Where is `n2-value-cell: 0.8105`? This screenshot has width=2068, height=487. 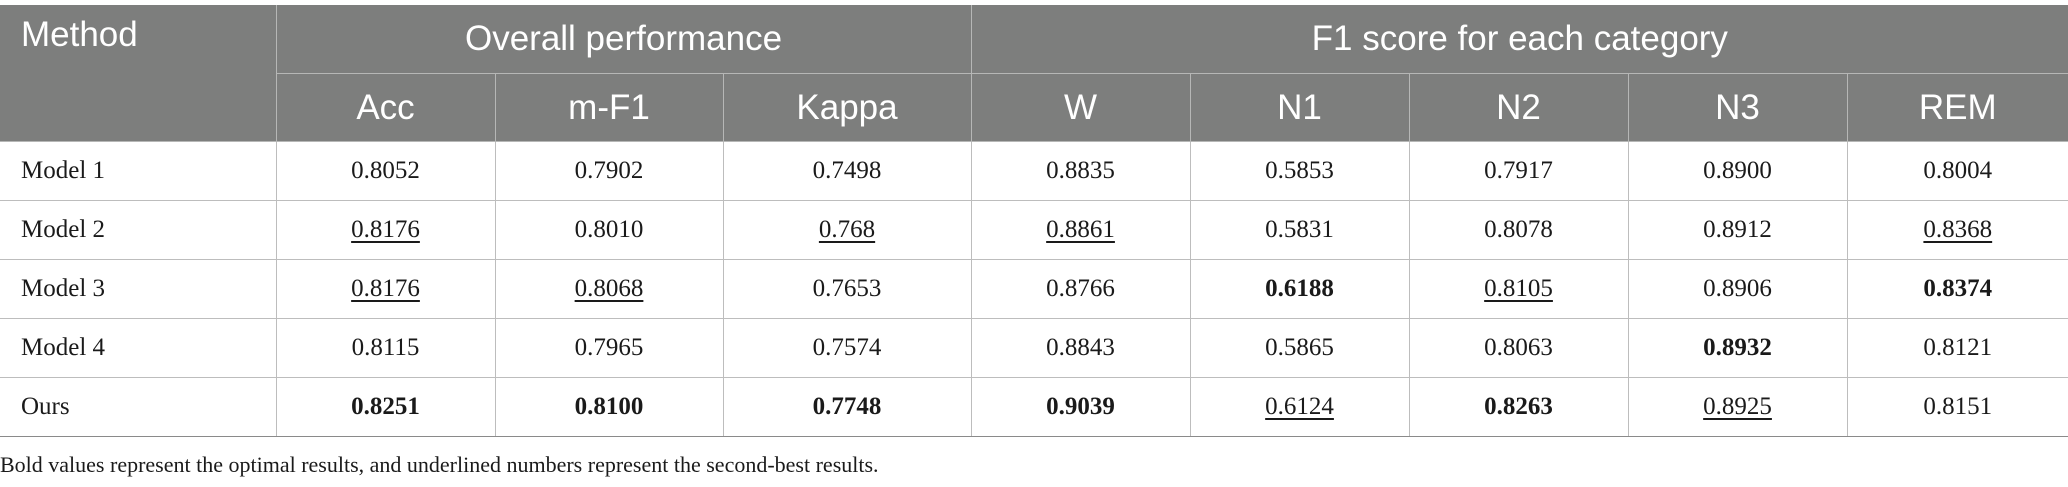
n2-value-cell: 0.8105 is located at coordinates (1518, 289).